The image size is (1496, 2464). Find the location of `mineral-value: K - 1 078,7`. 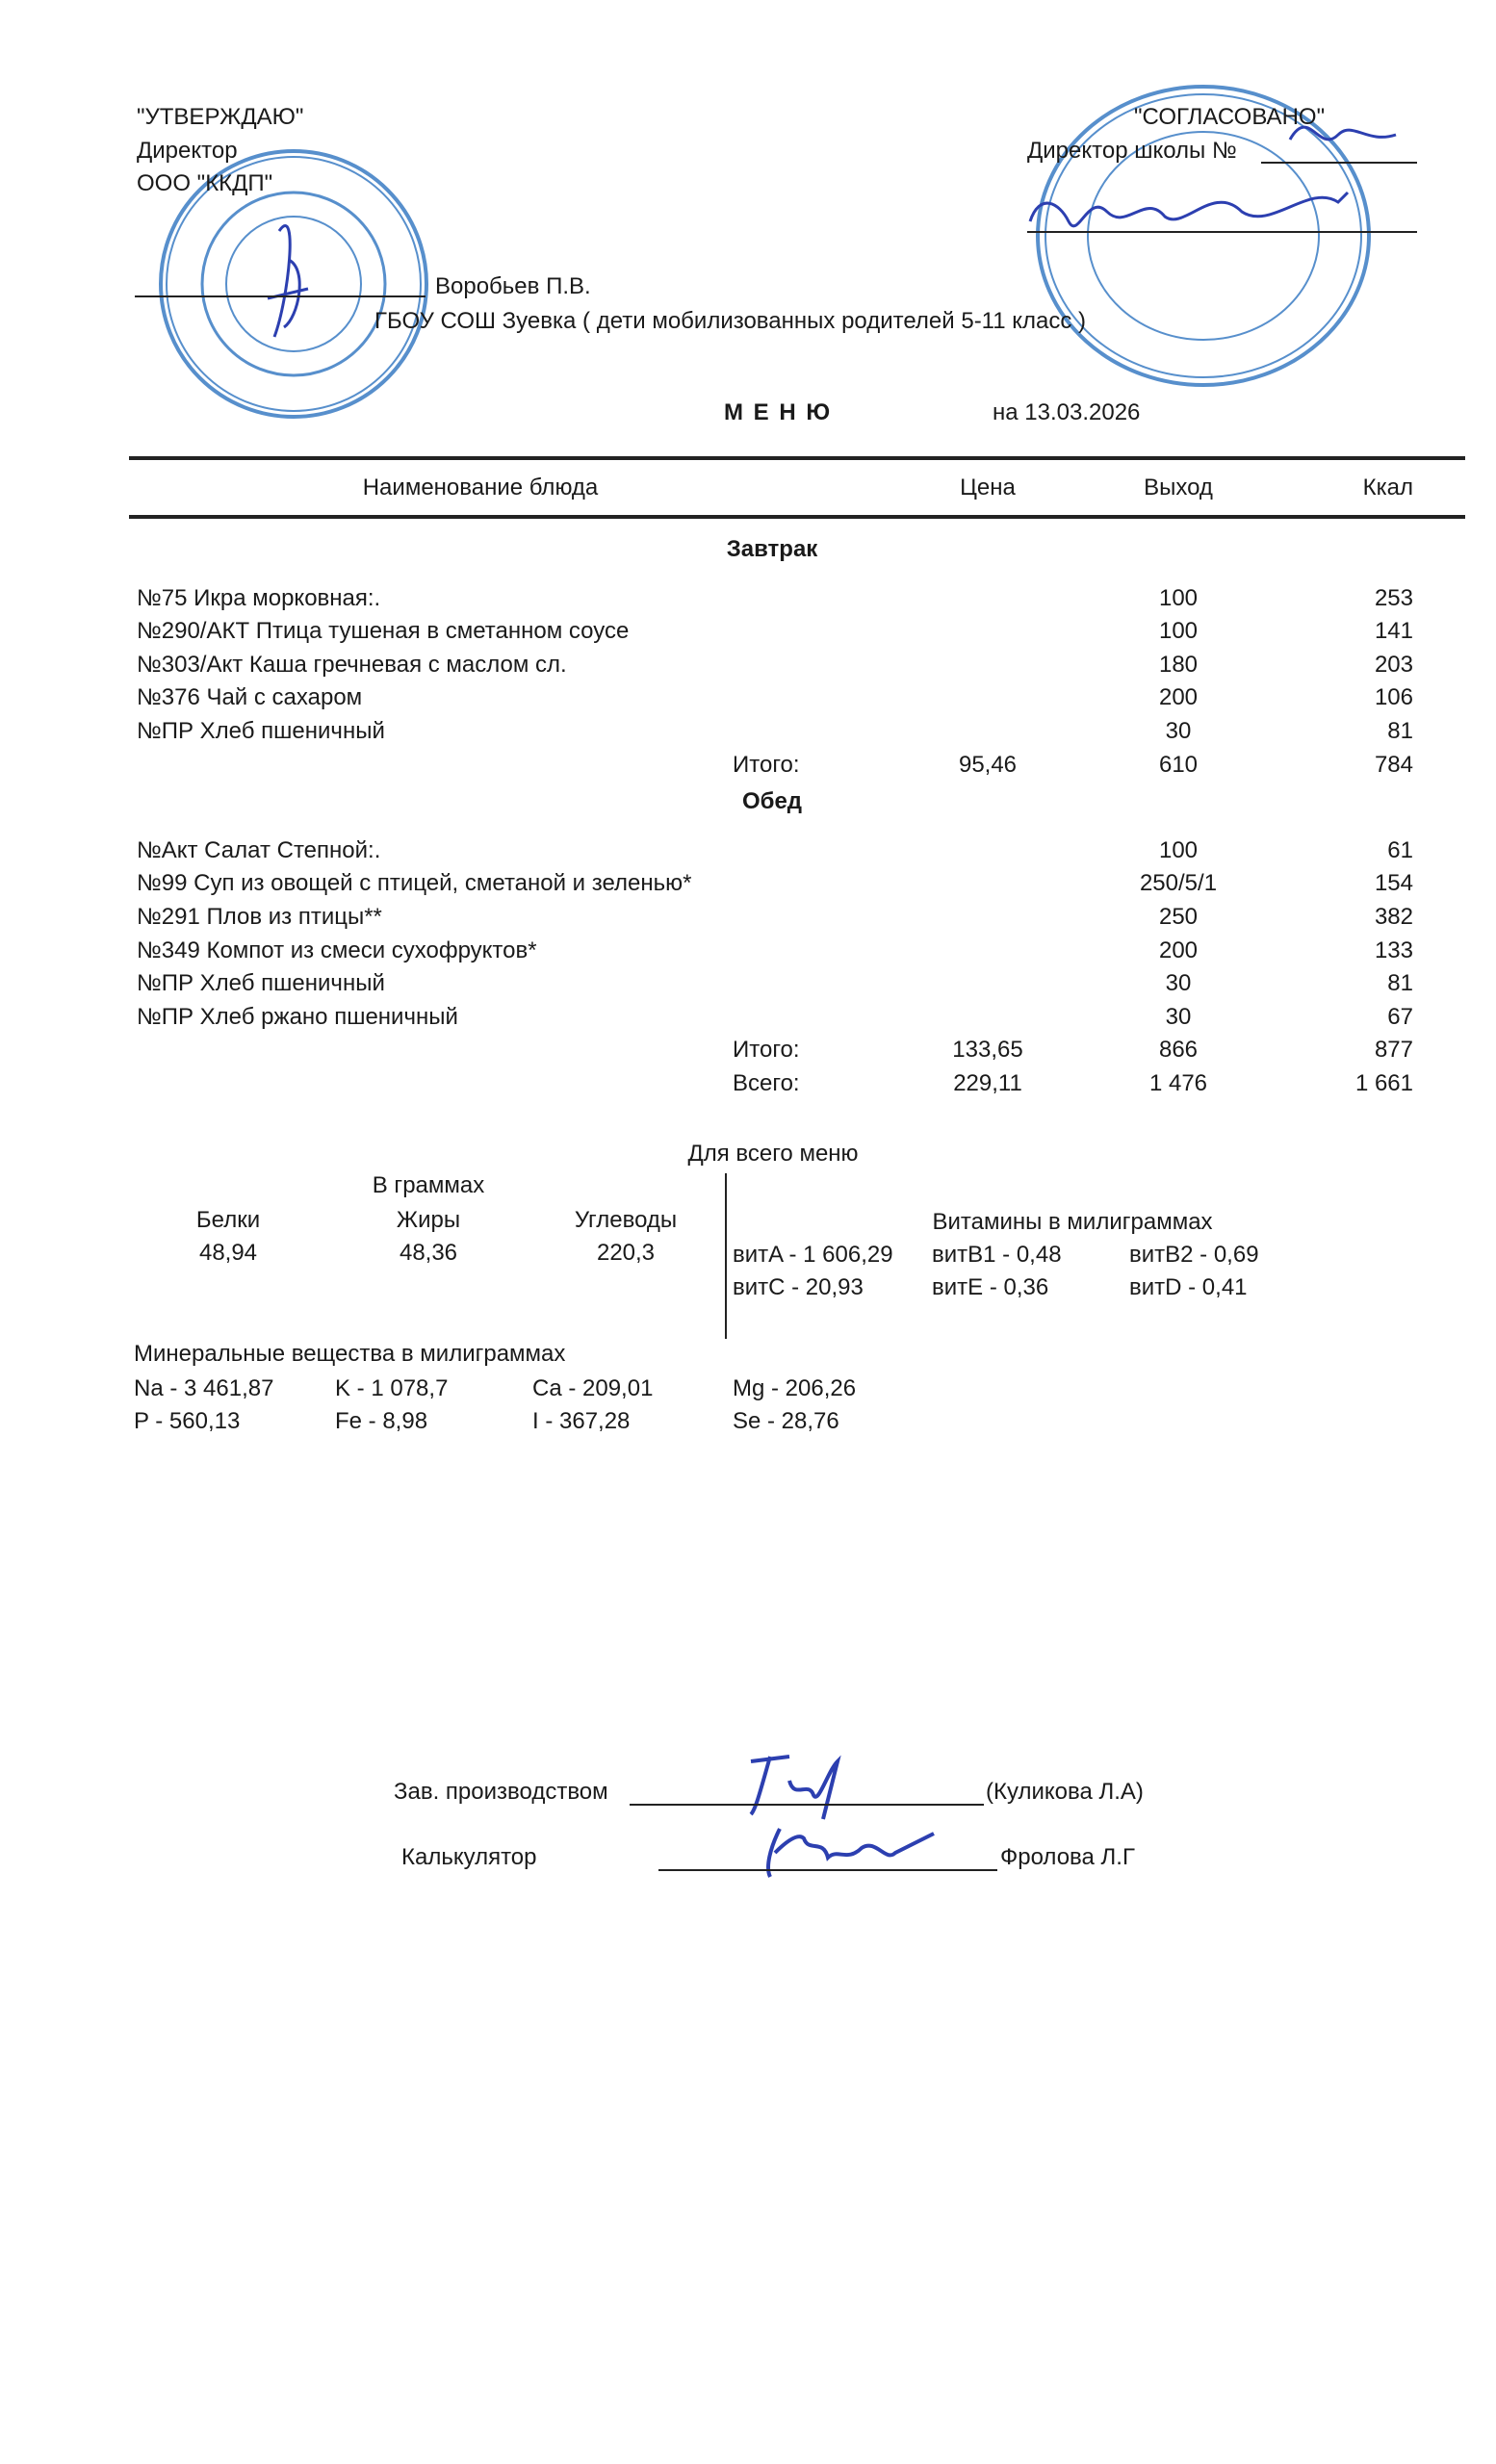

mineral-value: K - 1 078,7 is located at coordinates (392, 1388).